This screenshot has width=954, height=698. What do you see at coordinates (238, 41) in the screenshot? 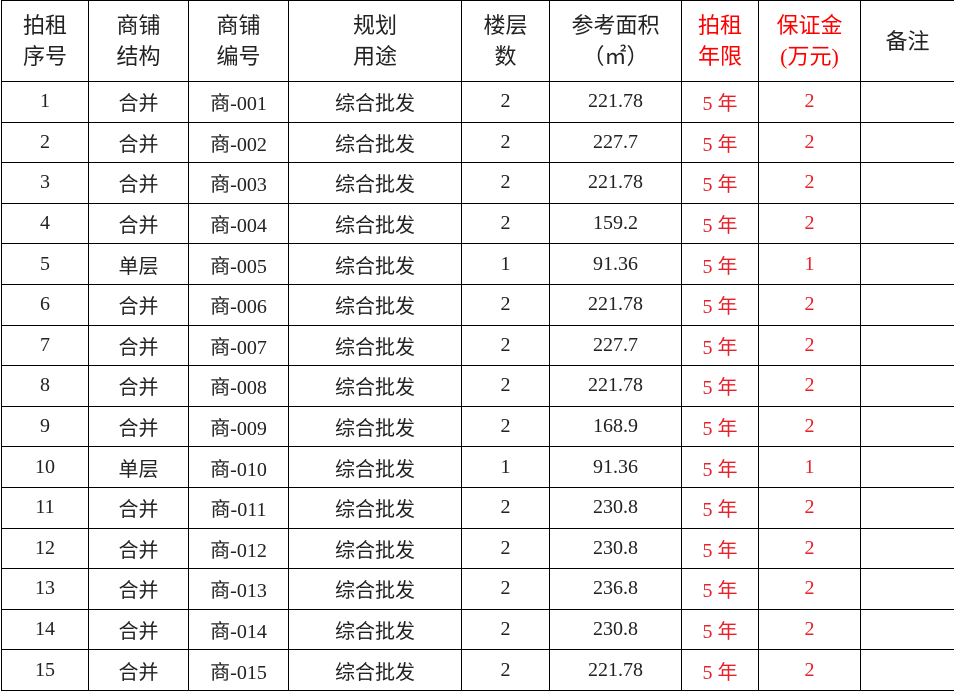
I see `header-shop-code: 商铺 编号` at bounding box center [238, 41].